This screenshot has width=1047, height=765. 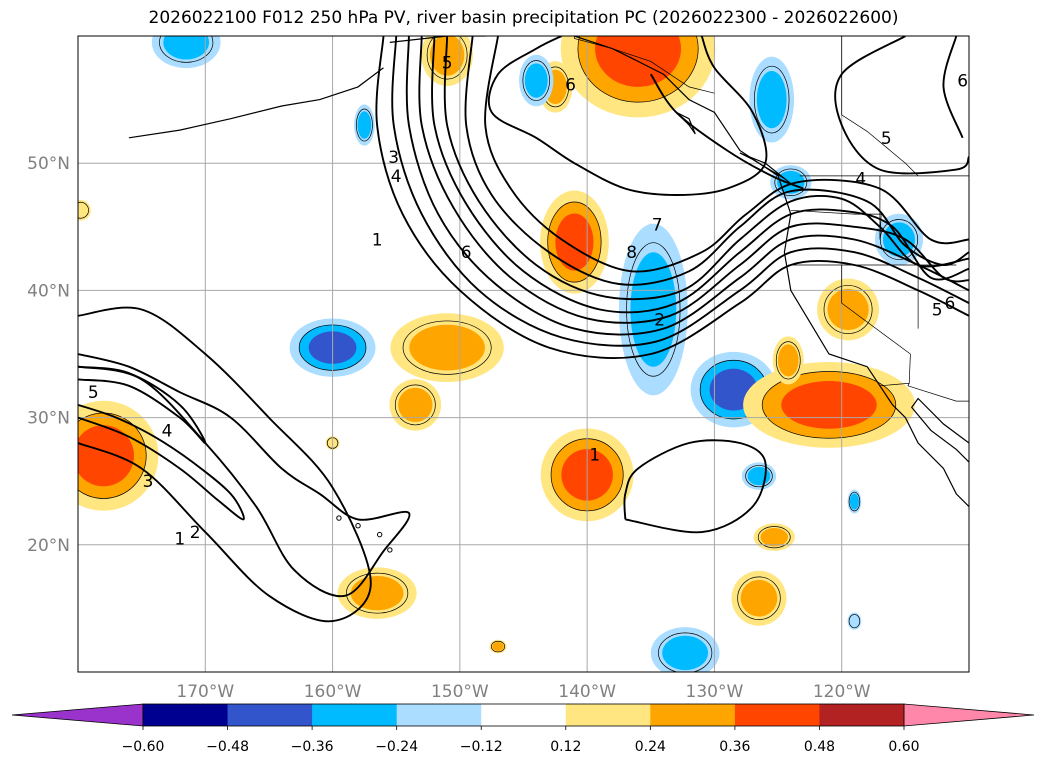 I want to click on aleutian-chain, so click(x=256, y=103).